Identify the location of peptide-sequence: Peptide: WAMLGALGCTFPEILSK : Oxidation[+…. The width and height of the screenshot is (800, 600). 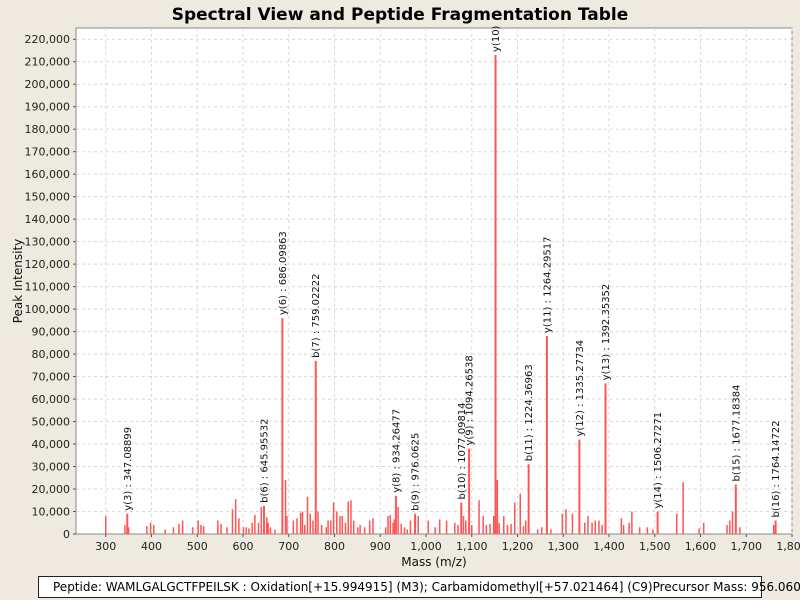
(353, 587).